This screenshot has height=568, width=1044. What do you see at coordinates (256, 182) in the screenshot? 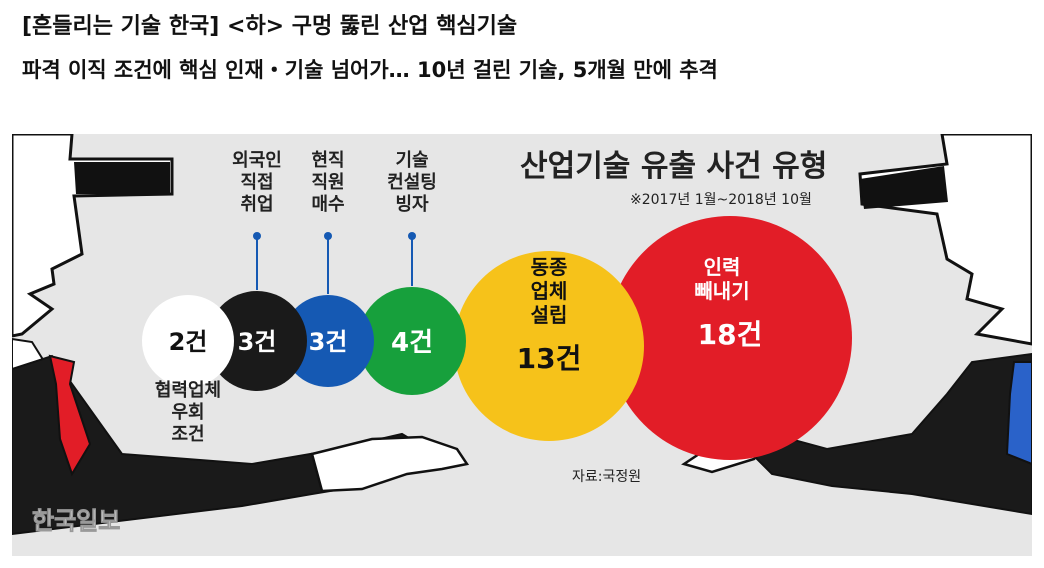
I see `bubble-2-category-line-2: 직접` at bounding box center [256, 182].